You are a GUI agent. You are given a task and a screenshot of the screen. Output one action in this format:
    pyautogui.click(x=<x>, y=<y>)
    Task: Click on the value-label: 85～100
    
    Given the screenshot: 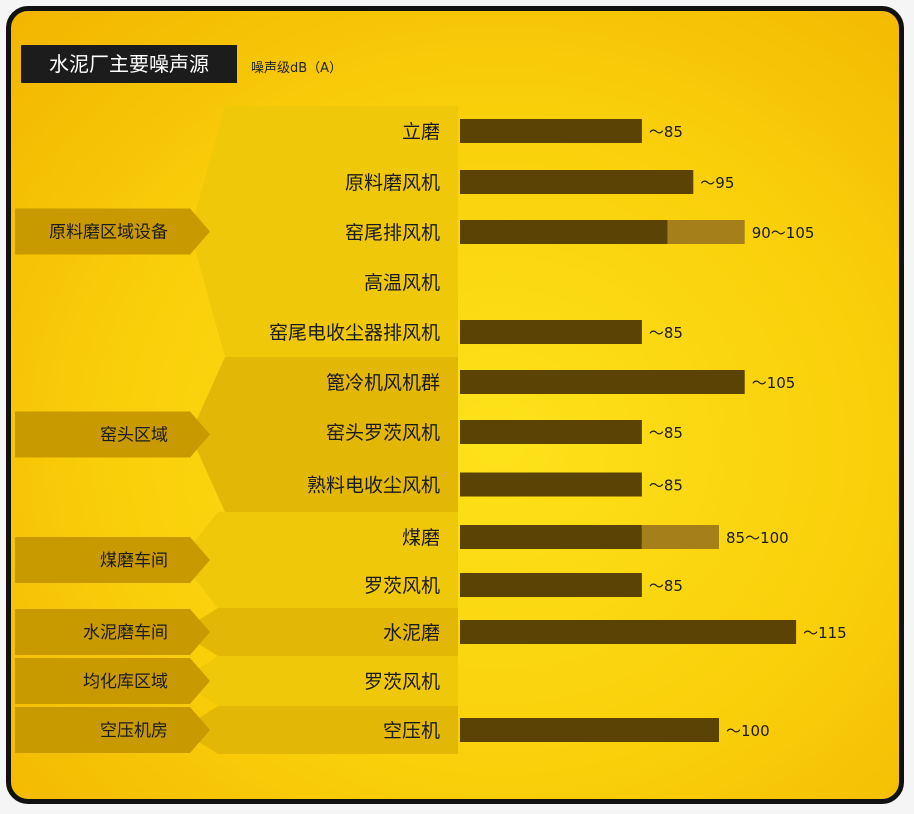 What is the action you would take?
    pyautogui.click(x=757, y=538)
    